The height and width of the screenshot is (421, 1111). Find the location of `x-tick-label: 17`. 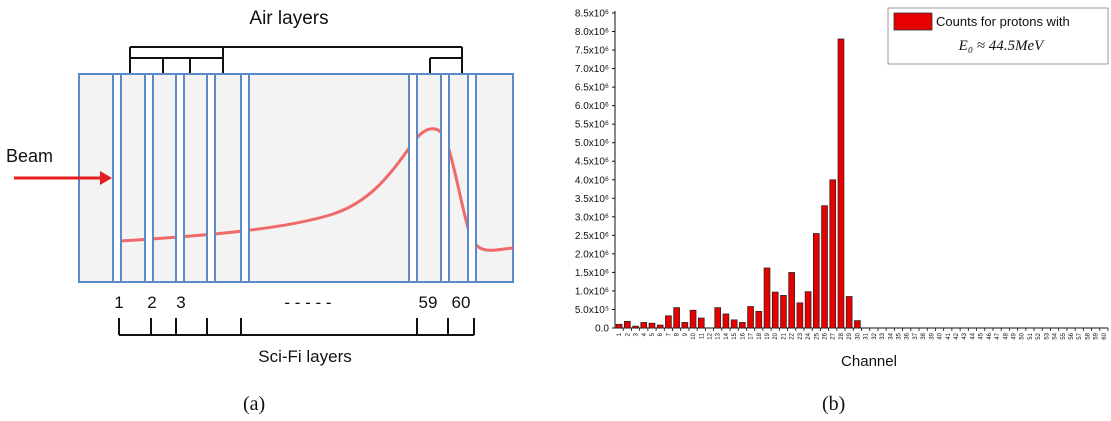

x-tick-label: 17 is located at coordinates (752, 335).